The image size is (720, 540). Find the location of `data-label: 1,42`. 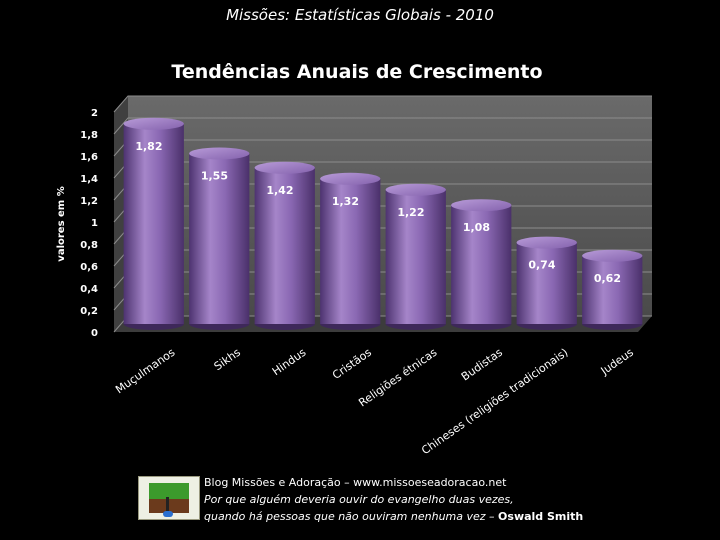

data-label: 1,42 is located at coordinates (279, 190).